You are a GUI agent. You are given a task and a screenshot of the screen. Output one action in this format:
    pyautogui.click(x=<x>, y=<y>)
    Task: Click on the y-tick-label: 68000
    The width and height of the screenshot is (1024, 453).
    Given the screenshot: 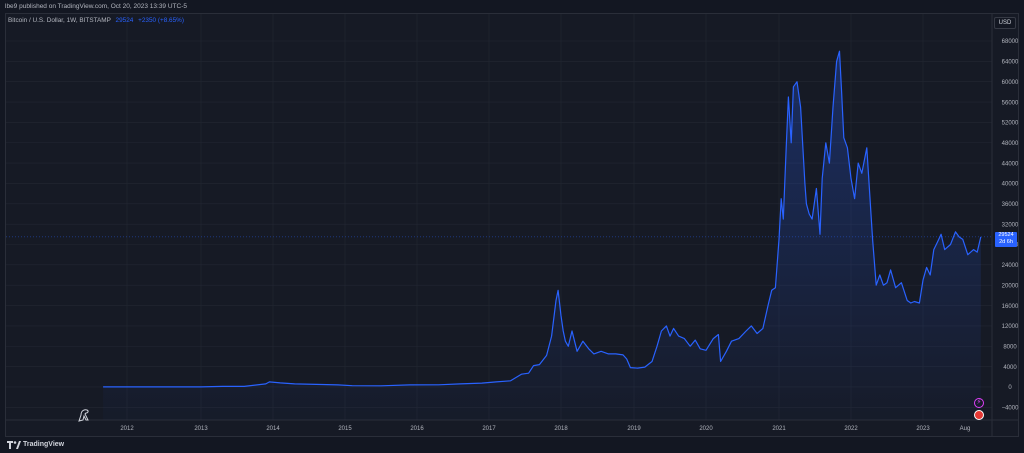 What is the action you would take?
    pyautogui.click(x=1010, y=42)
    